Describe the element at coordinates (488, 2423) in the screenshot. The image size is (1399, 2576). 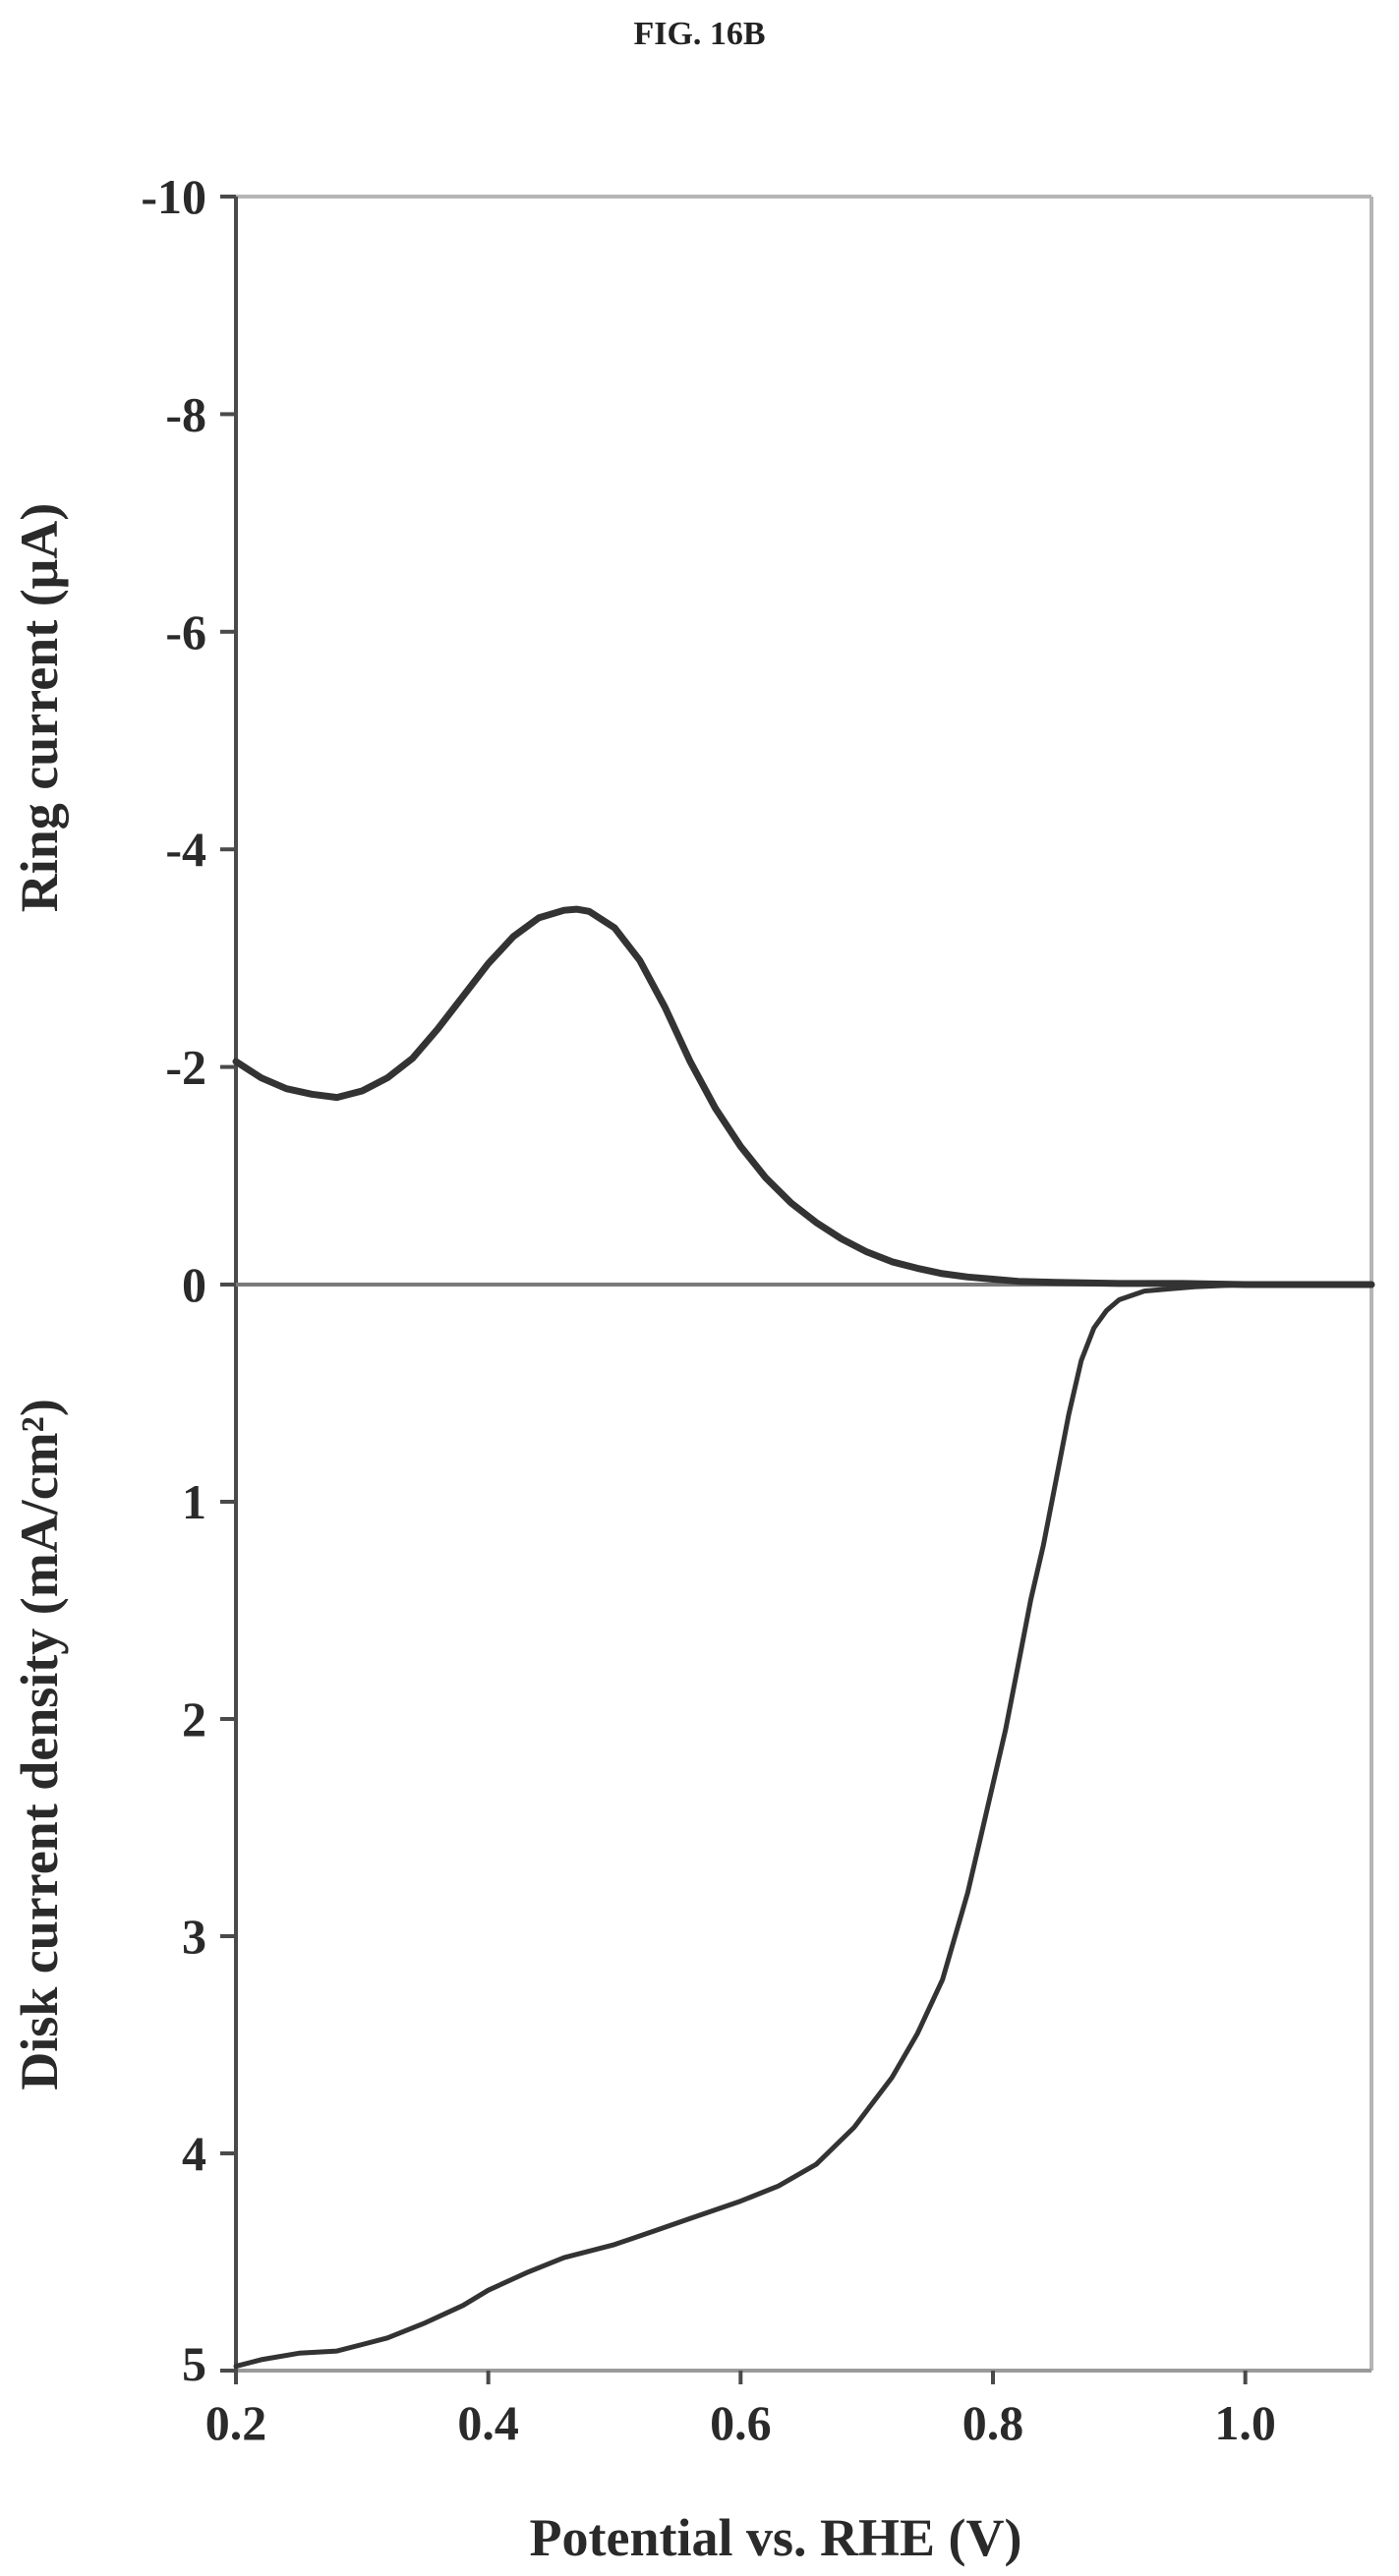
I see `x-tick-label: 0.4` at that location.